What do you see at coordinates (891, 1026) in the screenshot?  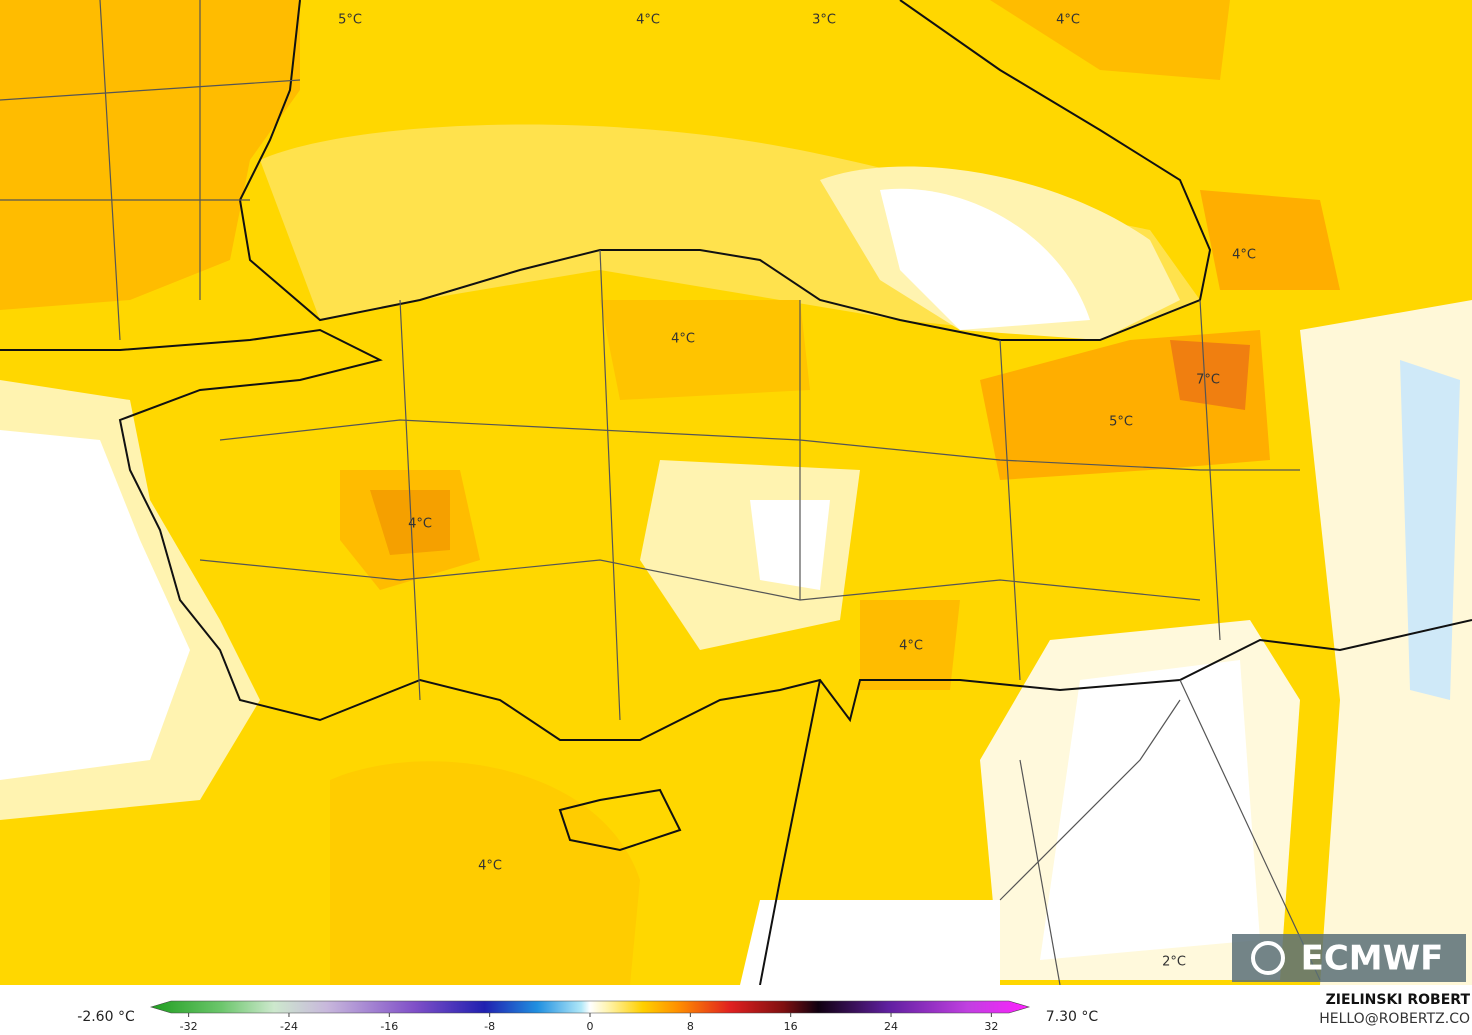 I see `colorbar-tick-label: 24` at bounding box center [891, 1026].